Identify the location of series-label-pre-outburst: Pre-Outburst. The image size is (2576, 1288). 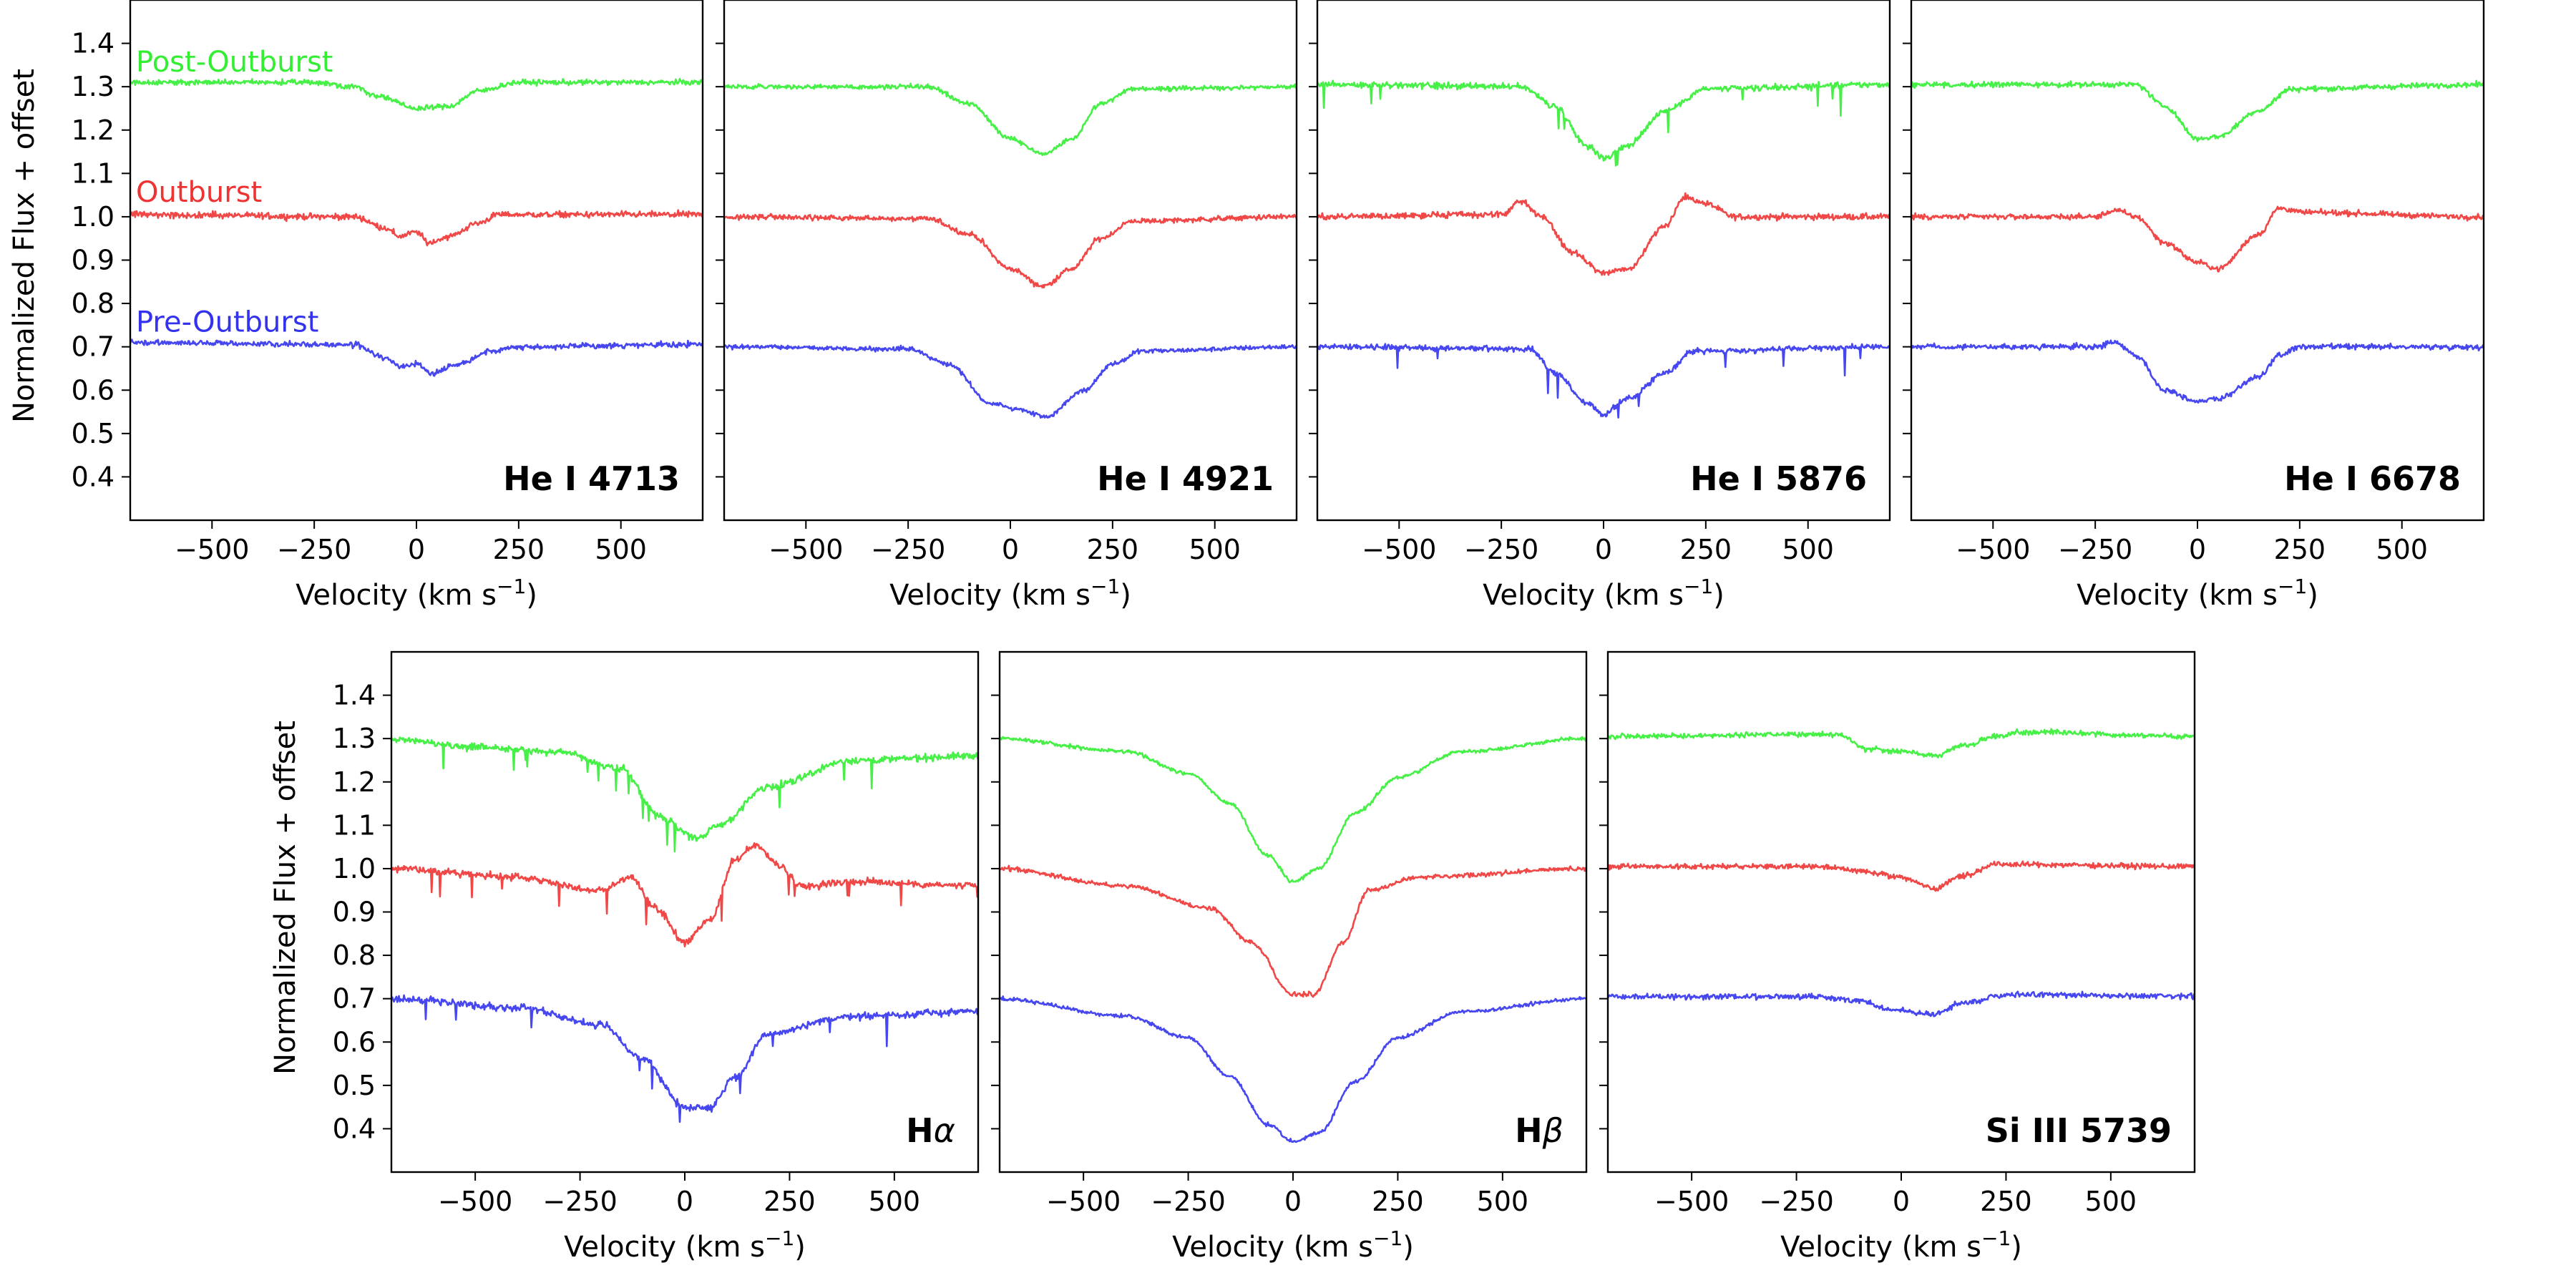
(227, 322).